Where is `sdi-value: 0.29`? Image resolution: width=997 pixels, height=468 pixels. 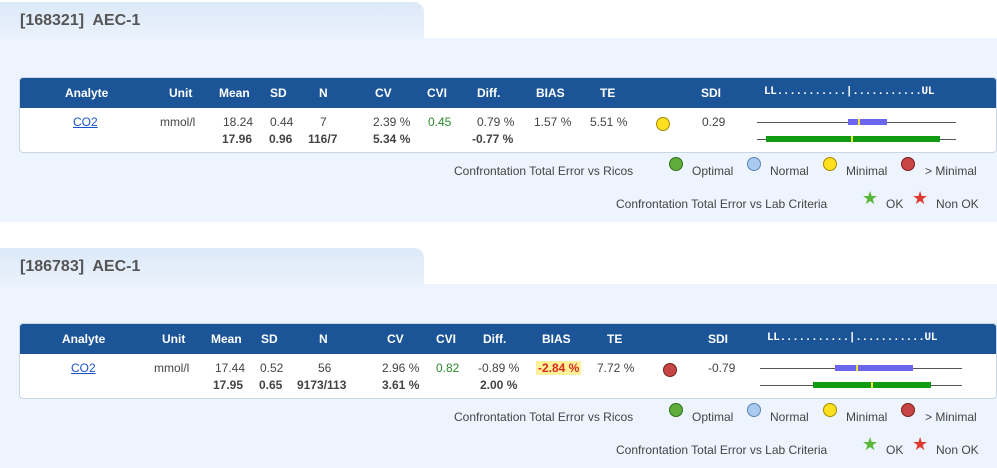
sdi-value: 0.29 is located at coordinates (714, 122).